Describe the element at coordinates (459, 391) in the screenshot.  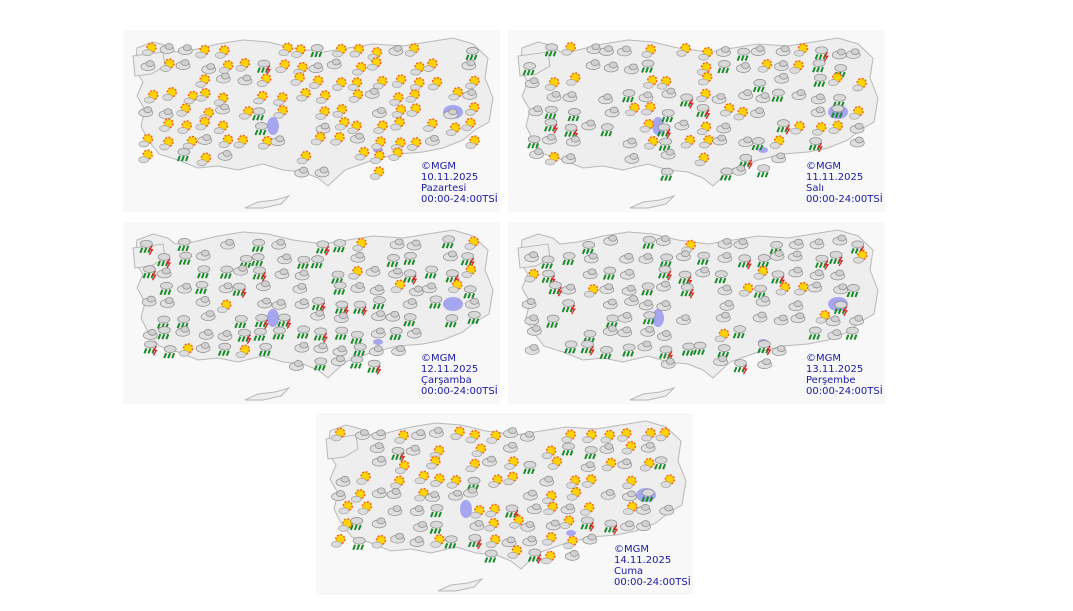
I see `period: 00:00-24:00TSİ` at that location.